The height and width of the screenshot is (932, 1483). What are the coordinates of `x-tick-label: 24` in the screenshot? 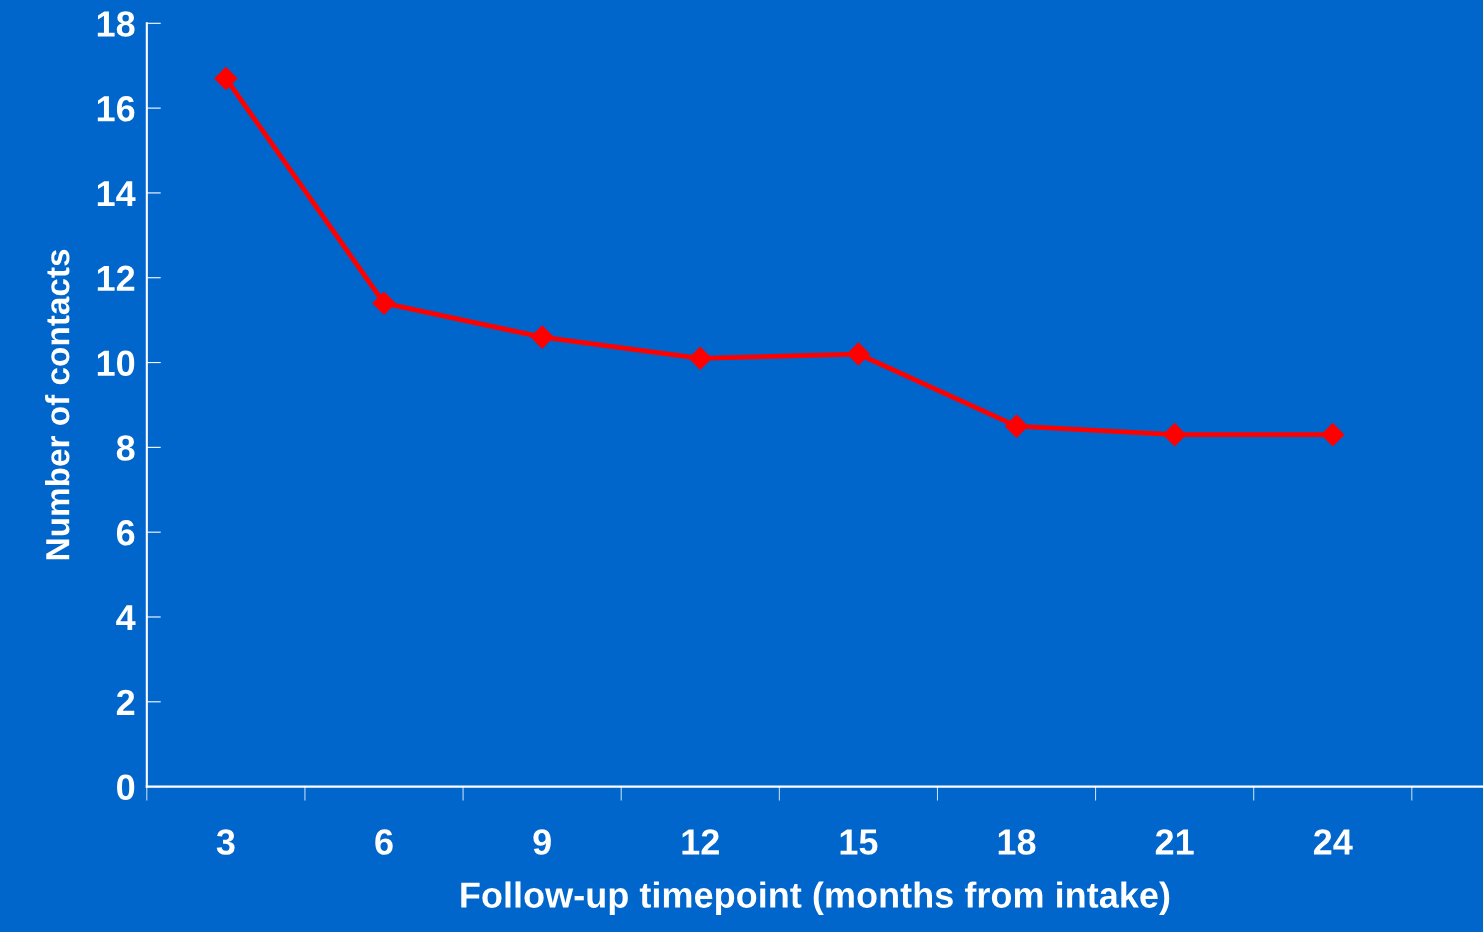 It's located at (1333, 842).